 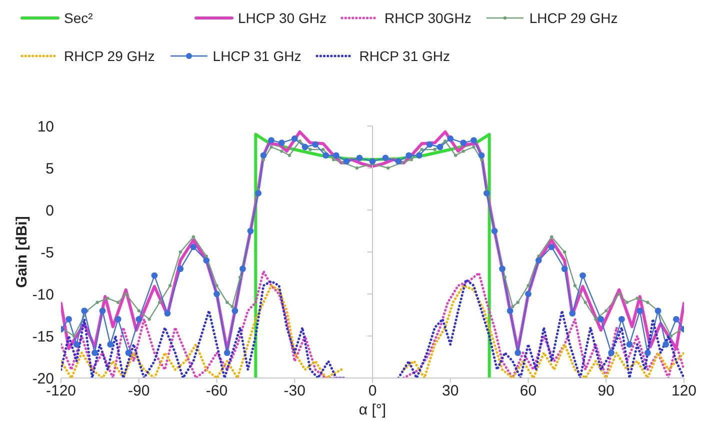 What do you see at coordinates (372, 391) in the screenshot?
I see `x-tick-label: 0` at bounding box center [372, 391].